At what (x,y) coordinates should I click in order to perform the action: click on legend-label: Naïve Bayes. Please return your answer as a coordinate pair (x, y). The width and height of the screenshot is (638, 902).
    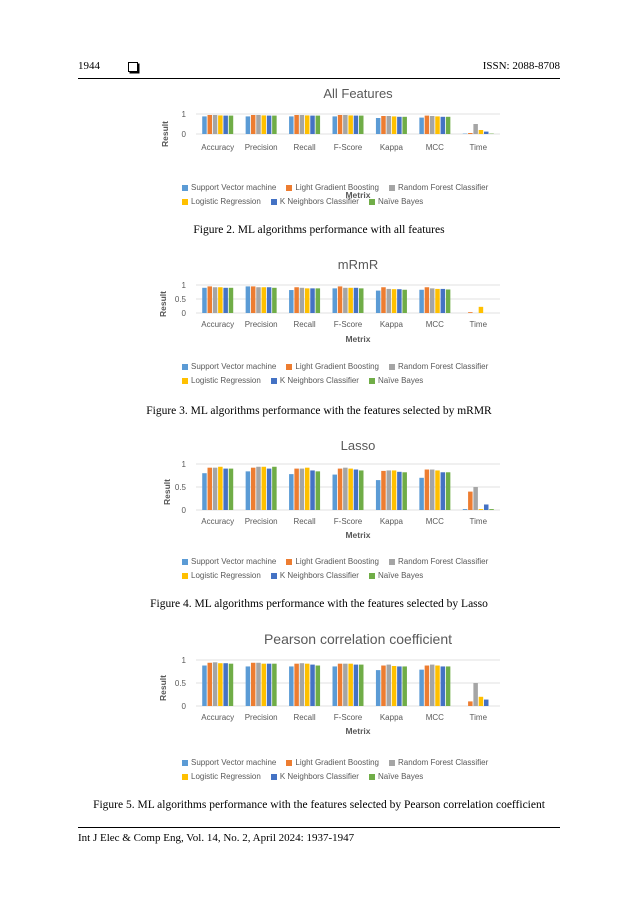
    Looking at the image, I should click on (400, 776).